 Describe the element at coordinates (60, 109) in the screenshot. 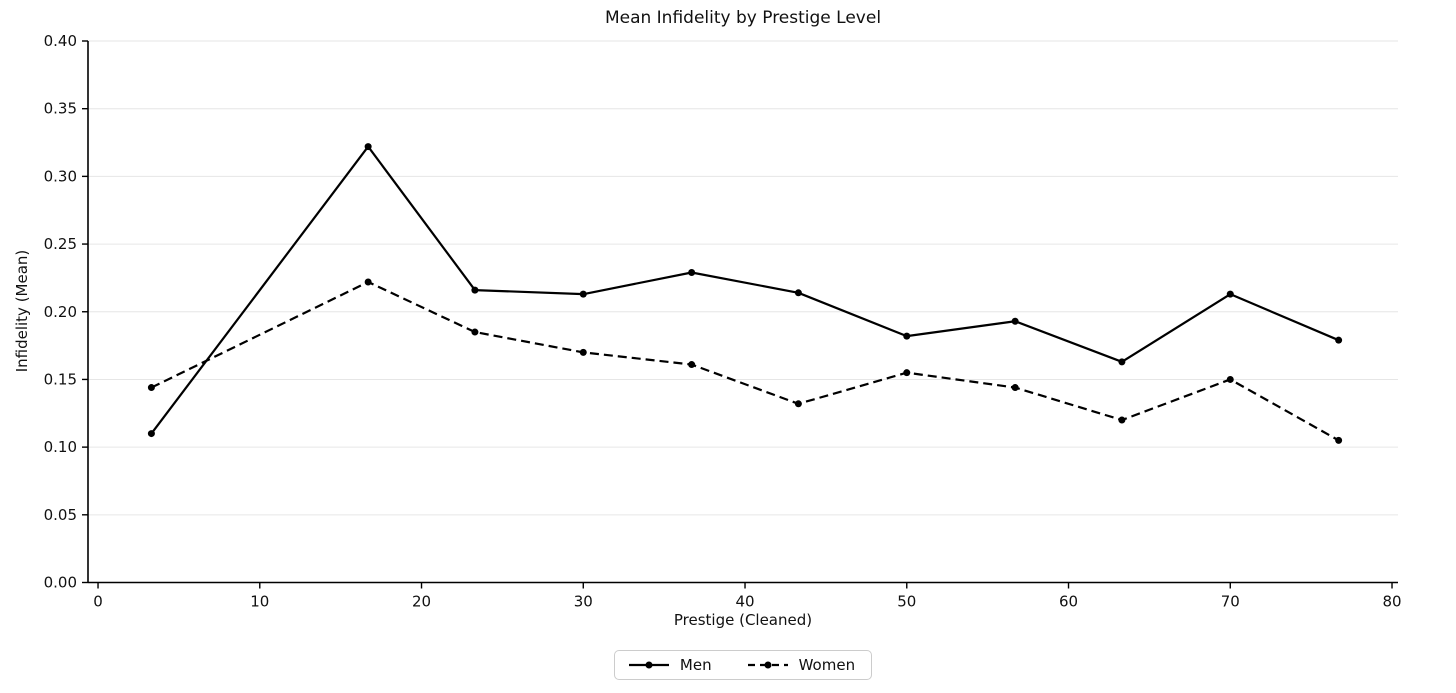

I see `y-tick-label: 0.35` at that location.